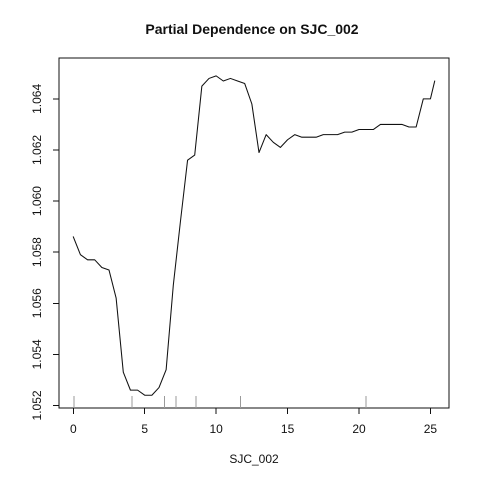  What do you see at coordinates (288, 429) in the screenshot?
I see `x-tick-label: 15` at bounding box center [288, 429].